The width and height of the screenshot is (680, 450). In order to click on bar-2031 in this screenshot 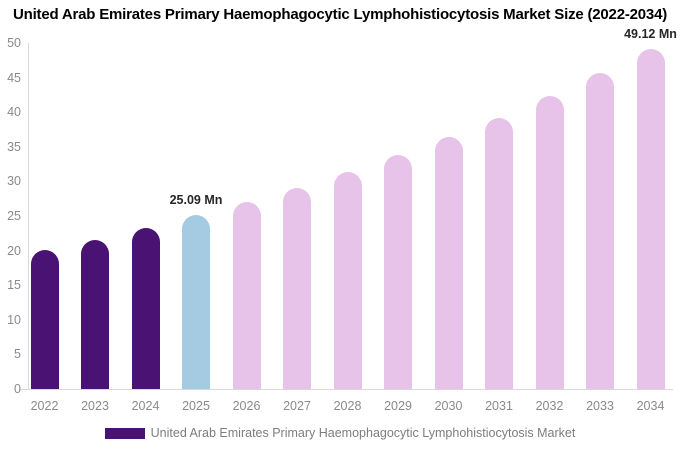, I will do `click(499, 253)`.